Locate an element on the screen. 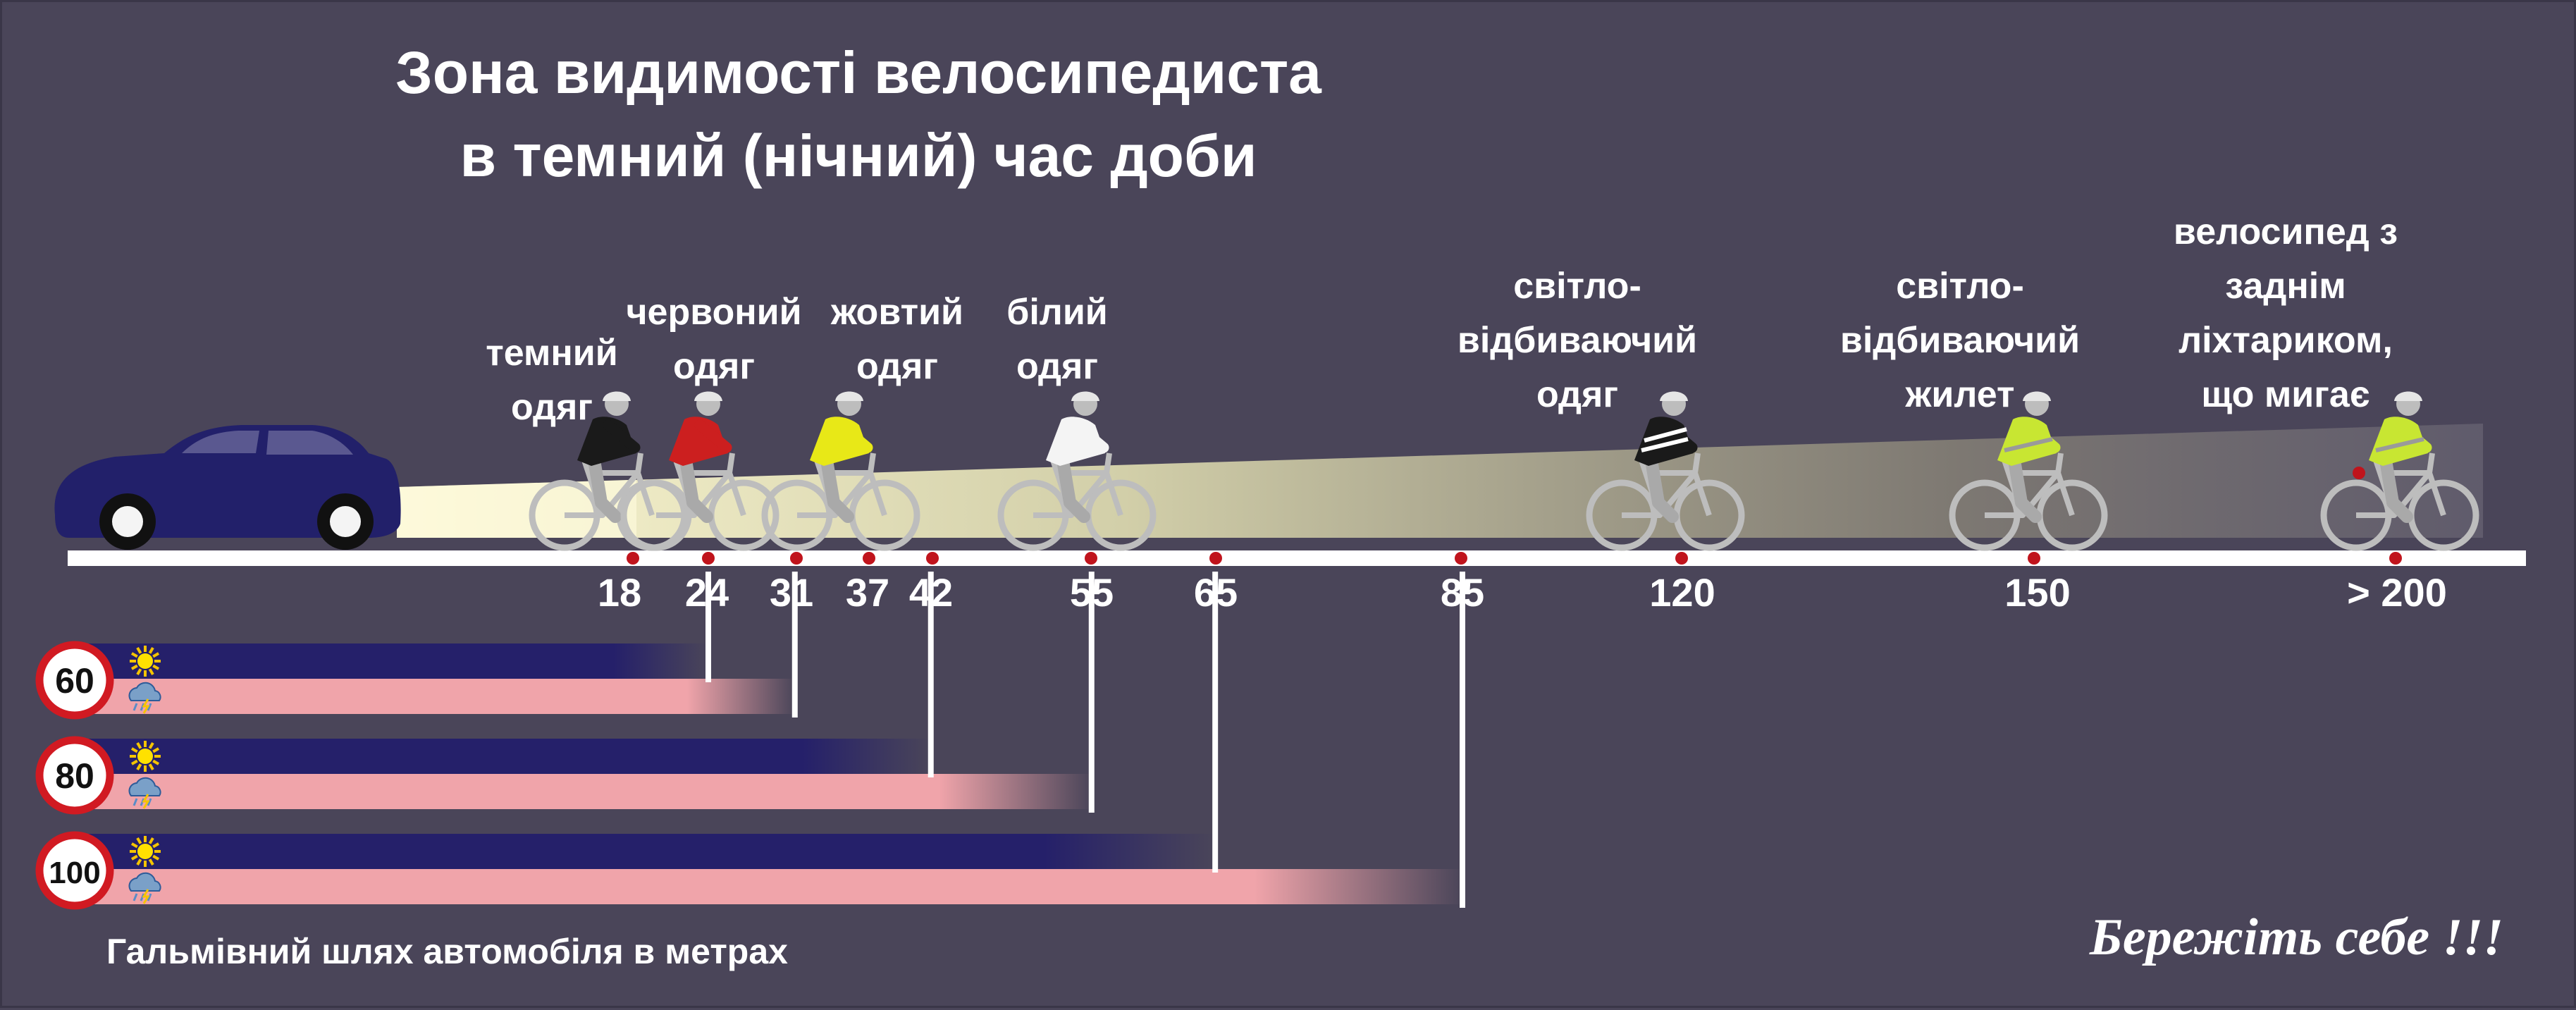  speed-limit-value: 80 is located at coordinates (74, 776).